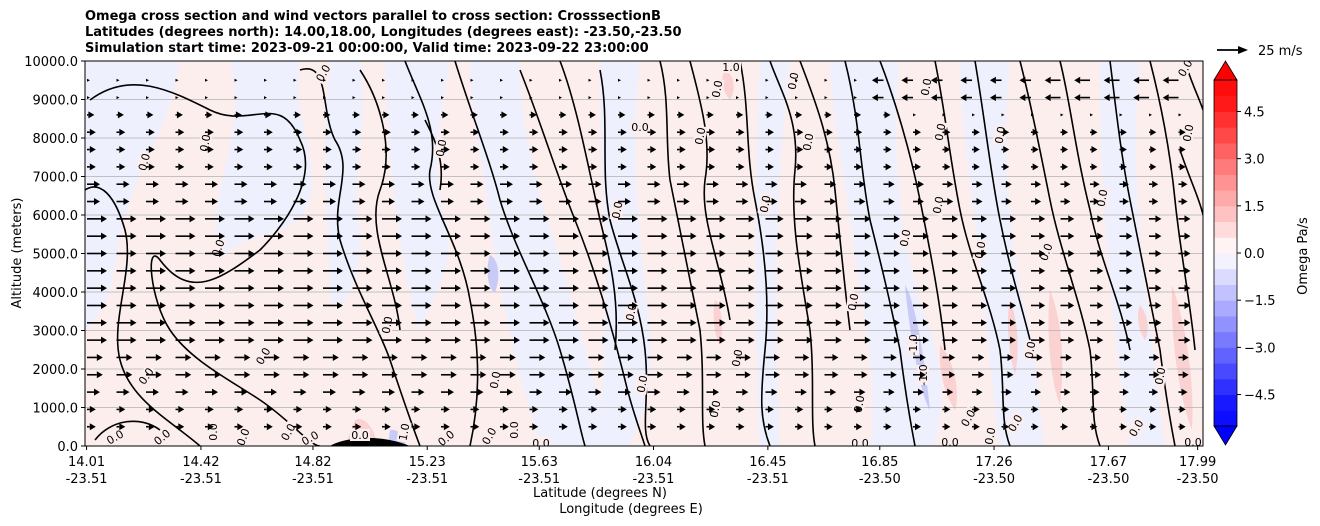  I want to click on x-tick-label-lon: -23.50, so click(1108, 479).